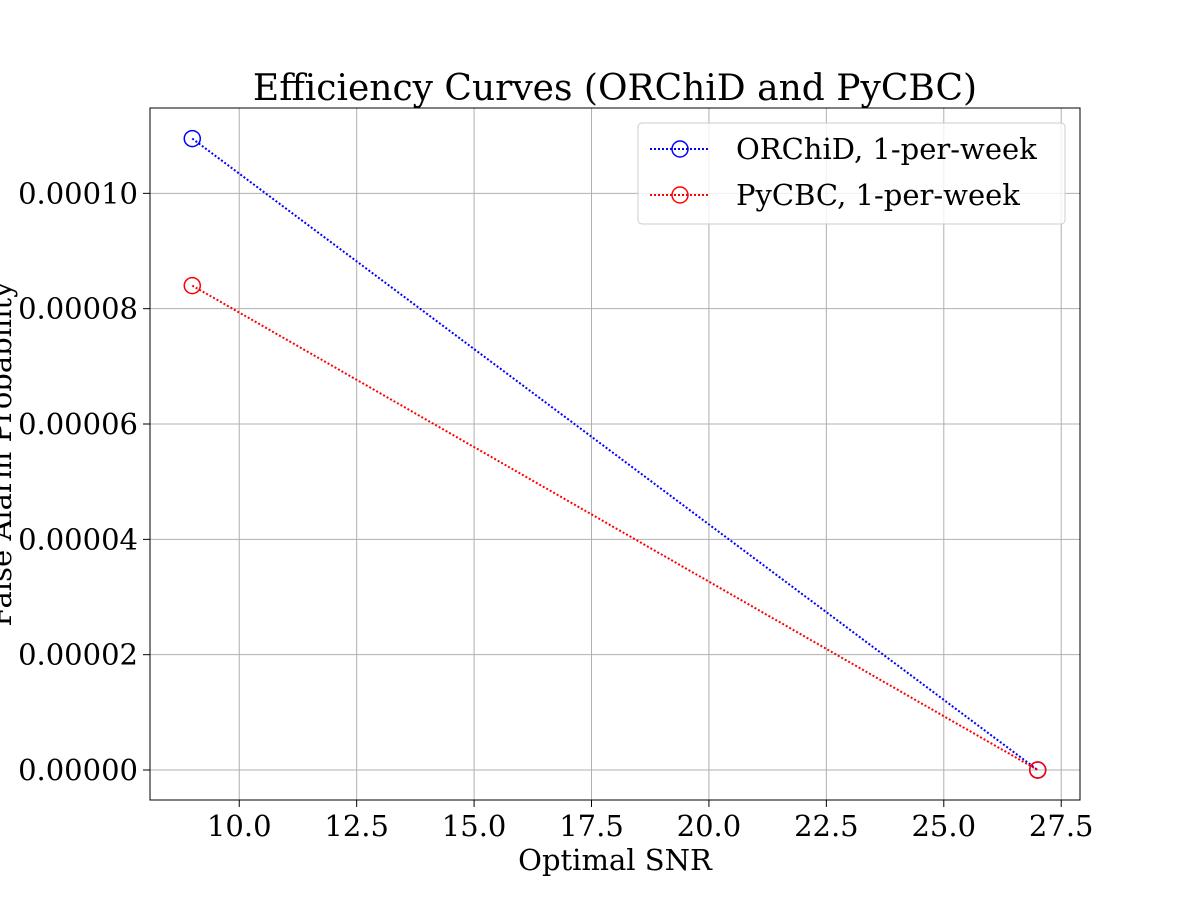  What do you see at coordinates (9, 454) in the screenshot?
I see `y-axis-label: False Alarm Probability` at bounding box center [9, 454].